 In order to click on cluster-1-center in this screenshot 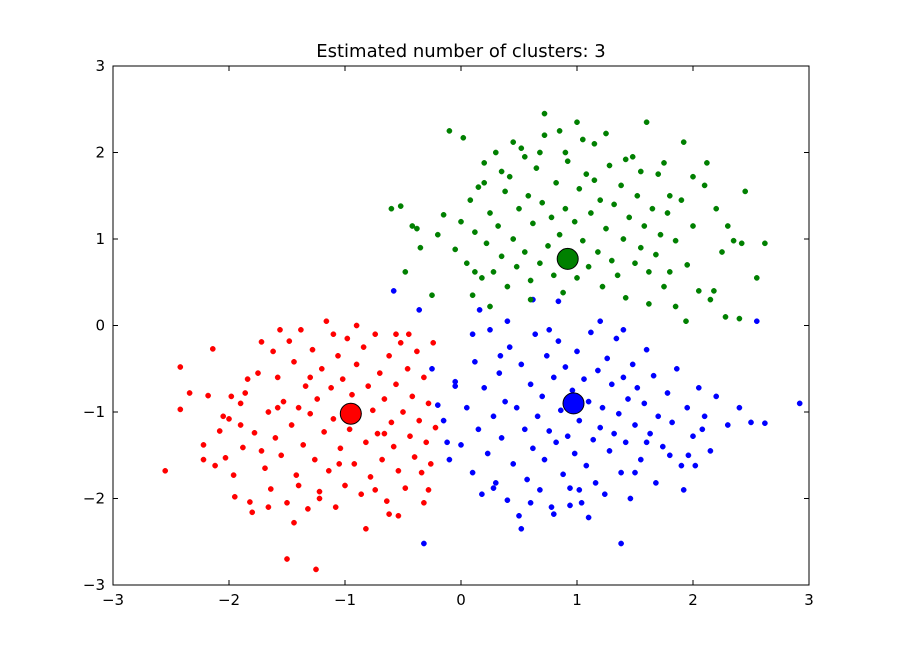, I will do `click(573, 403)`.